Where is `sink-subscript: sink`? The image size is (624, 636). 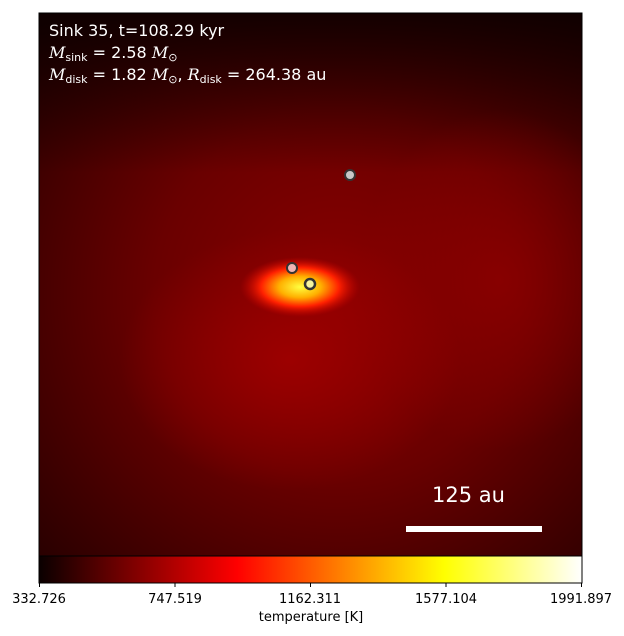 sink-subscript: sink is located at coordinates (76, 57).